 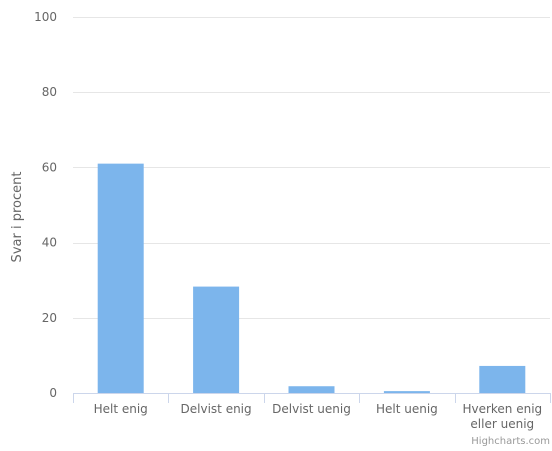 What do you see at coordinates (53, 393) in the screenshot?
I see `y-tick-label: 0` at bounding box center [53, 393].